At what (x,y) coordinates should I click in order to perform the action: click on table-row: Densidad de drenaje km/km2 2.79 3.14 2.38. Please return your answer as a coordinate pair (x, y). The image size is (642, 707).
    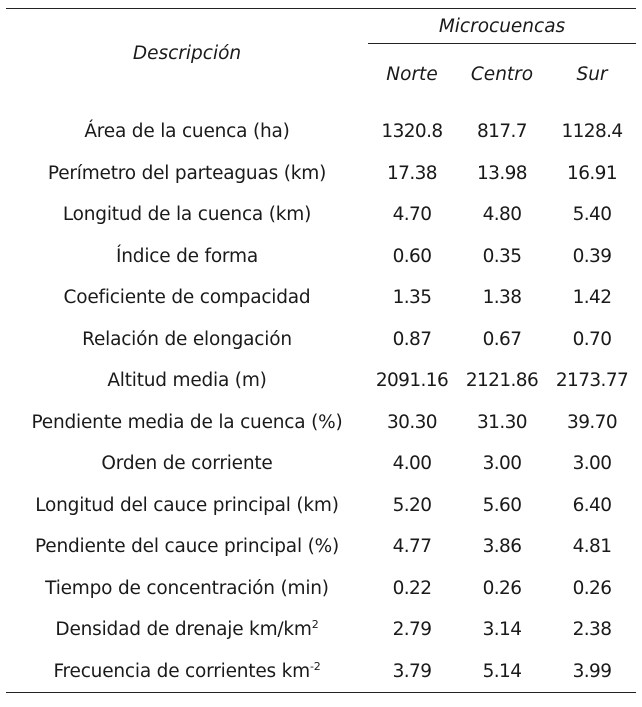
    Looking at the image, I should click on (321, 630).